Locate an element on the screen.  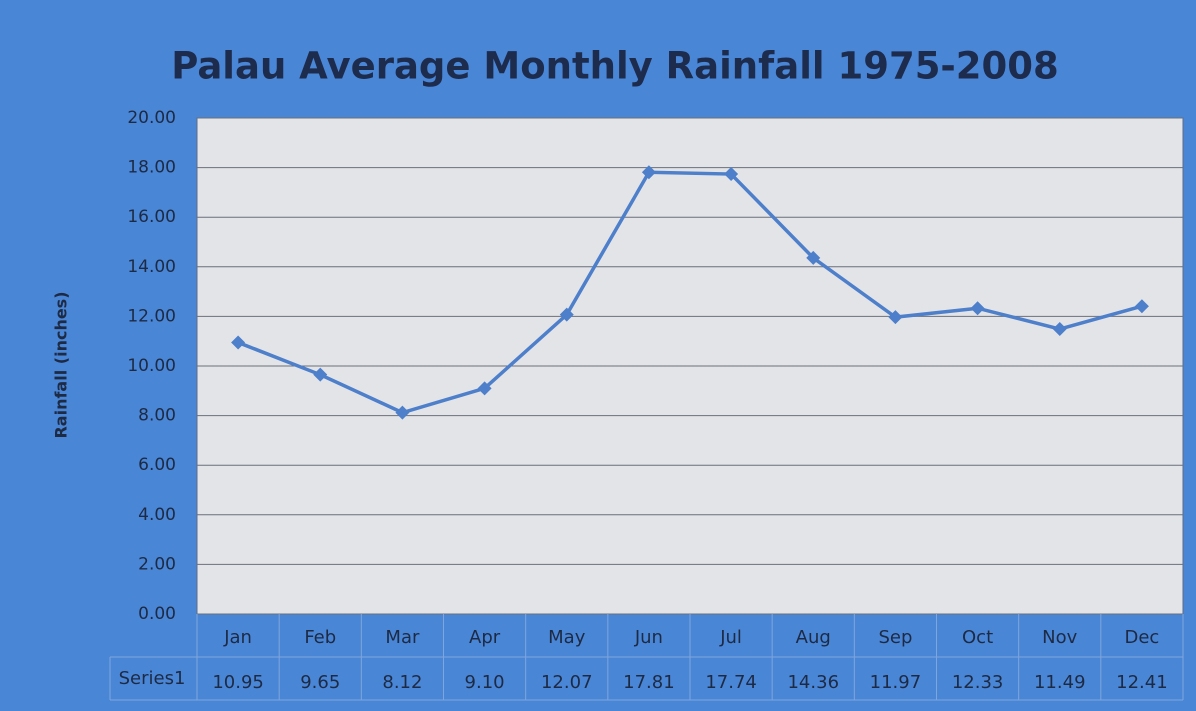
x-tick-label: Jul is located at coordinates (730, 637).